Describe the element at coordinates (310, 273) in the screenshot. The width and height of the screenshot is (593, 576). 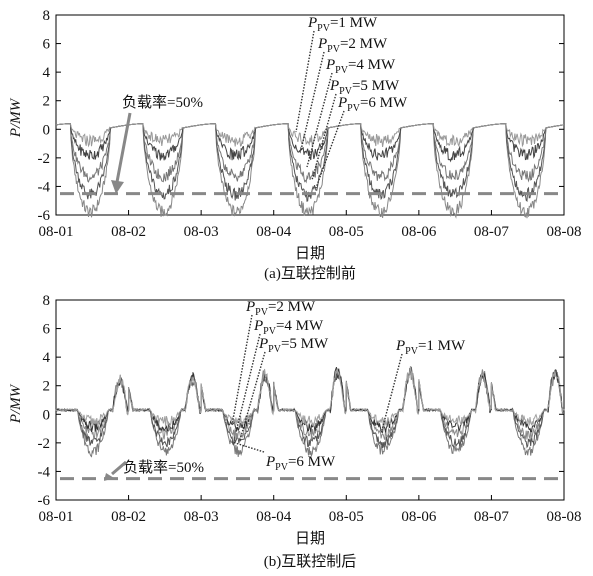
I see `caption-a: (a)互联控制前` at that location.